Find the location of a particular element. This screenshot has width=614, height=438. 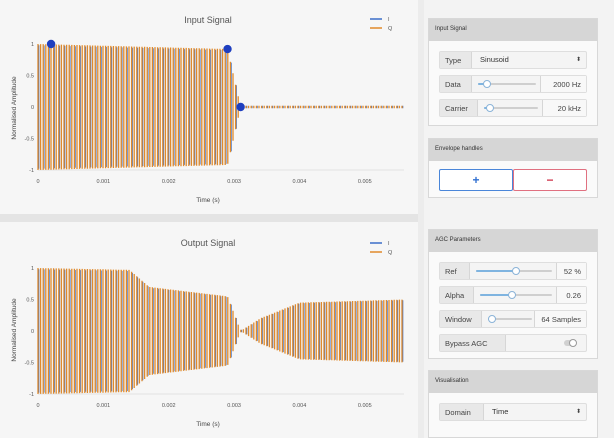

output-y-tick-label: -0.5 is located at coordinates (29, 364).